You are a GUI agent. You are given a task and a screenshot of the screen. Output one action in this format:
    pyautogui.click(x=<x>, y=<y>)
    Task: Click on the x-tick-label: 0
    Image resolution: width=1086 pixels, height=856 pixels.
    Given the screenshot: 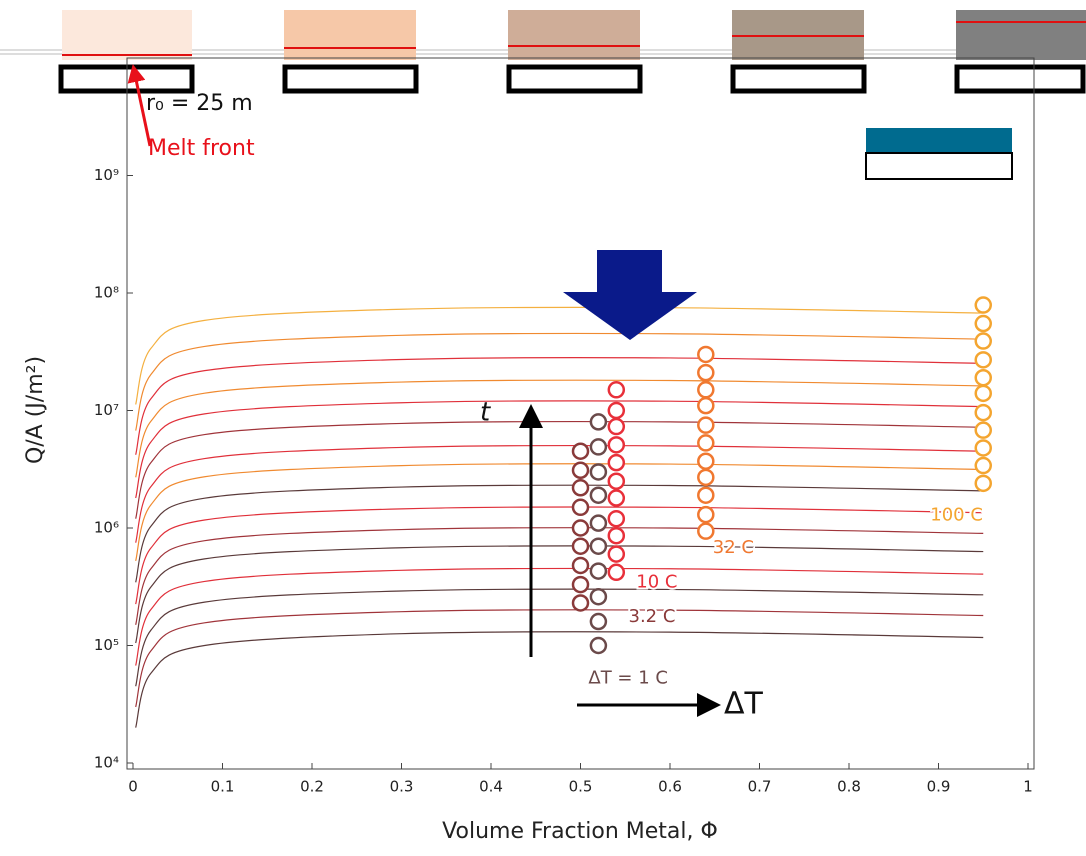 What is the action you would take?
    pyautogui.click(x=133, y=787)
    